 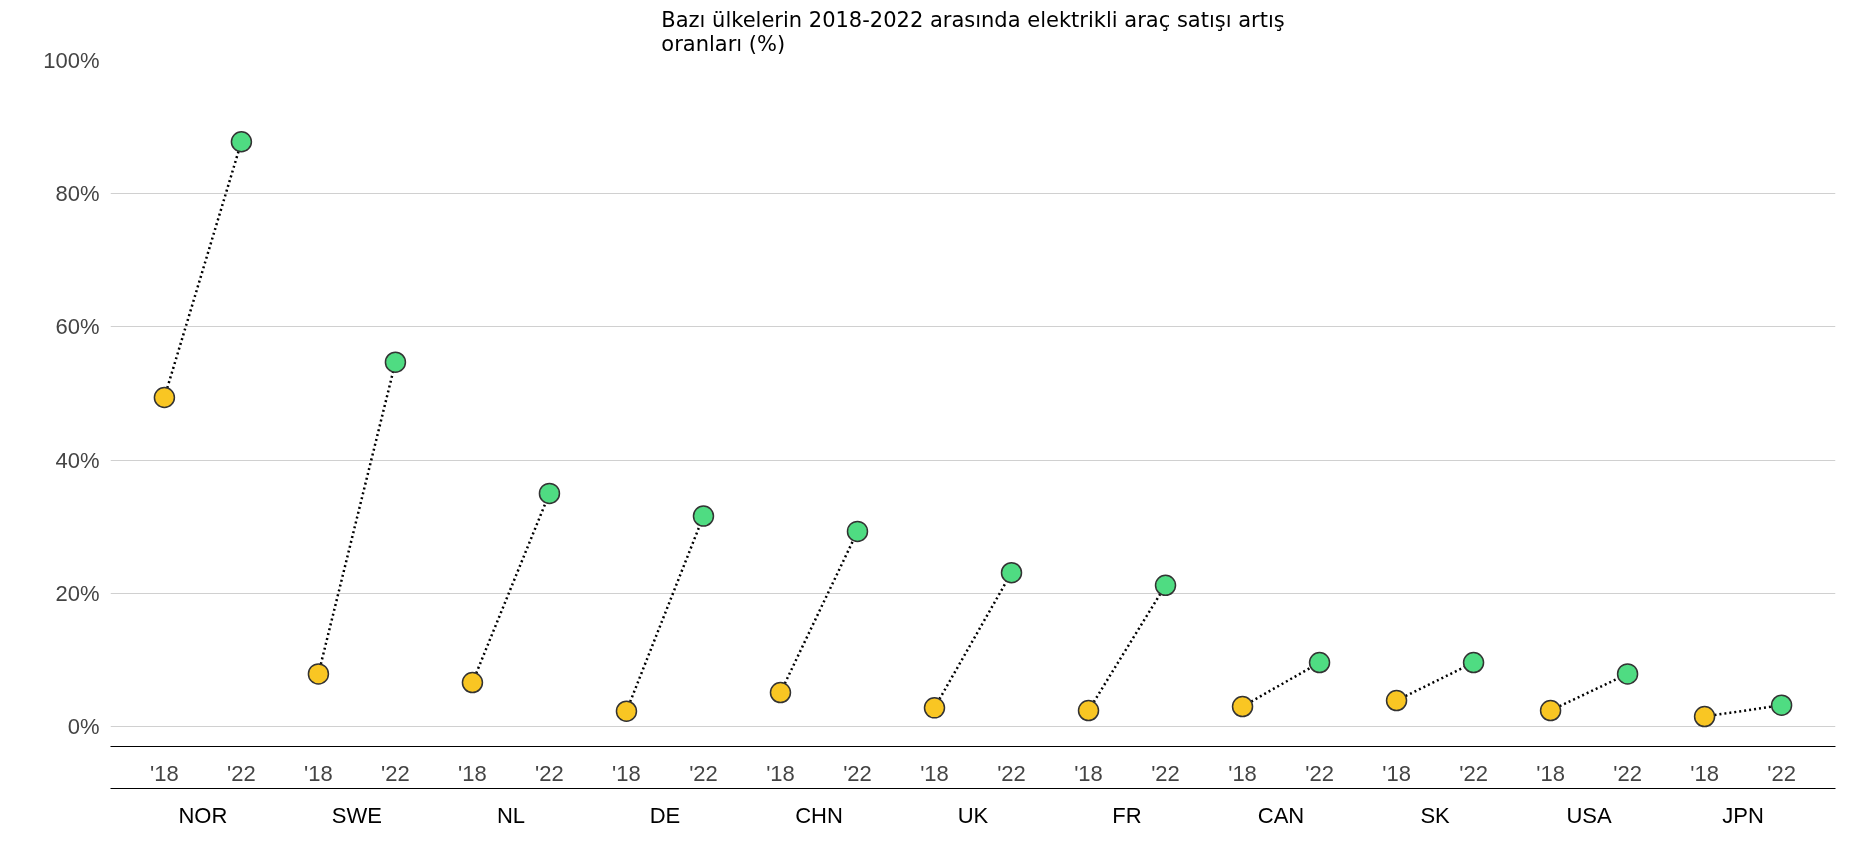 I want to click on text: FR, so click(x=1127, y=815).